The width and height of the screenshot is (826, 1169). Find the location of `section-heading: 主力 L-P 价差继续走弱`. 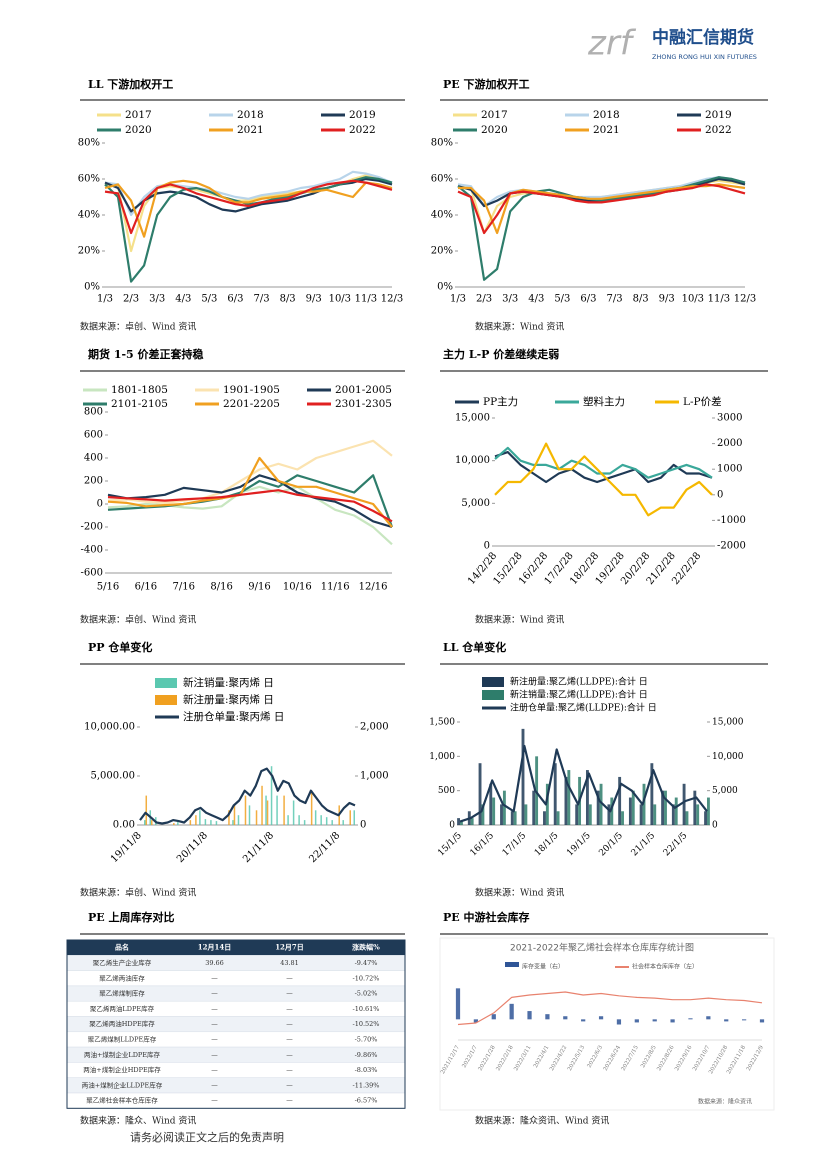

section-heading: 主力 L-P 价差继续走弱 is located at coordinates (501, 354).